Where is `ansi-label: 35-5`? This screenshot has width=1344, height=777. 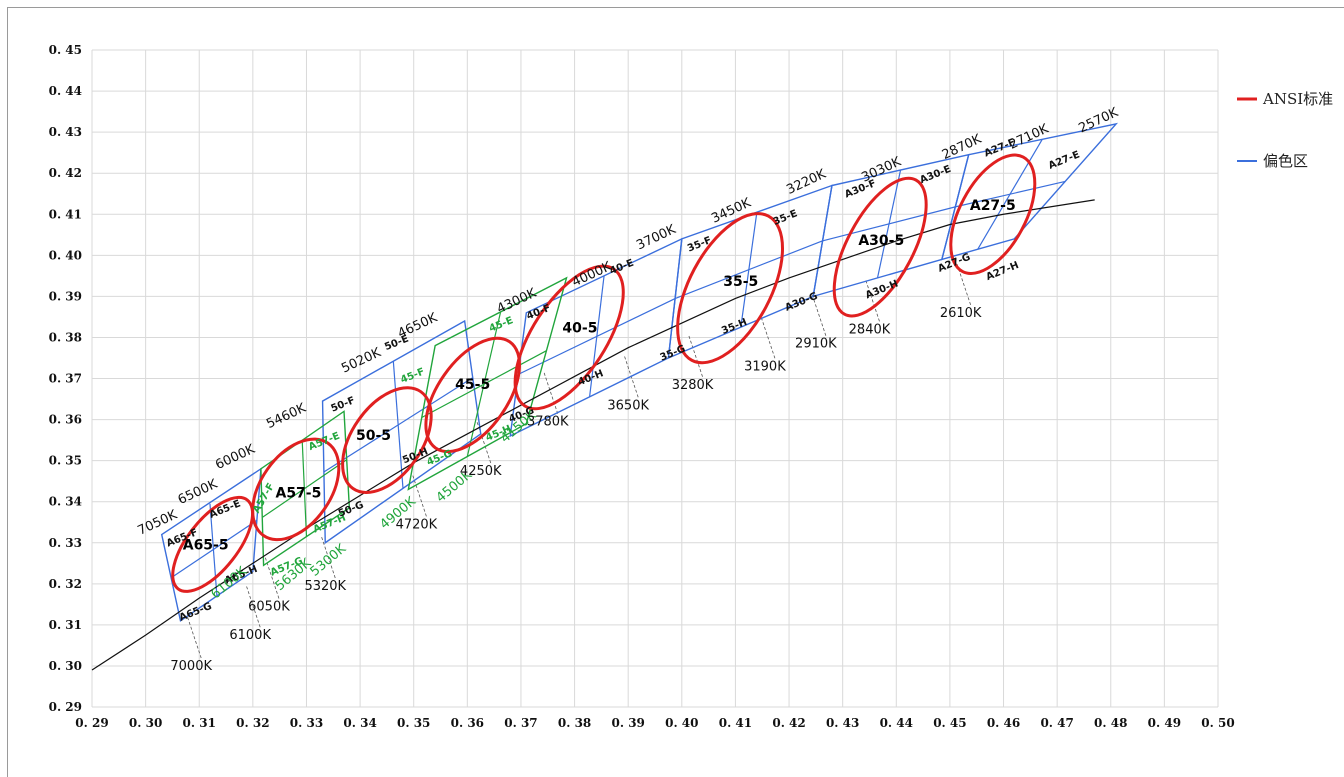
ansi-label: 35-5 is located at coordinates (740, 282).